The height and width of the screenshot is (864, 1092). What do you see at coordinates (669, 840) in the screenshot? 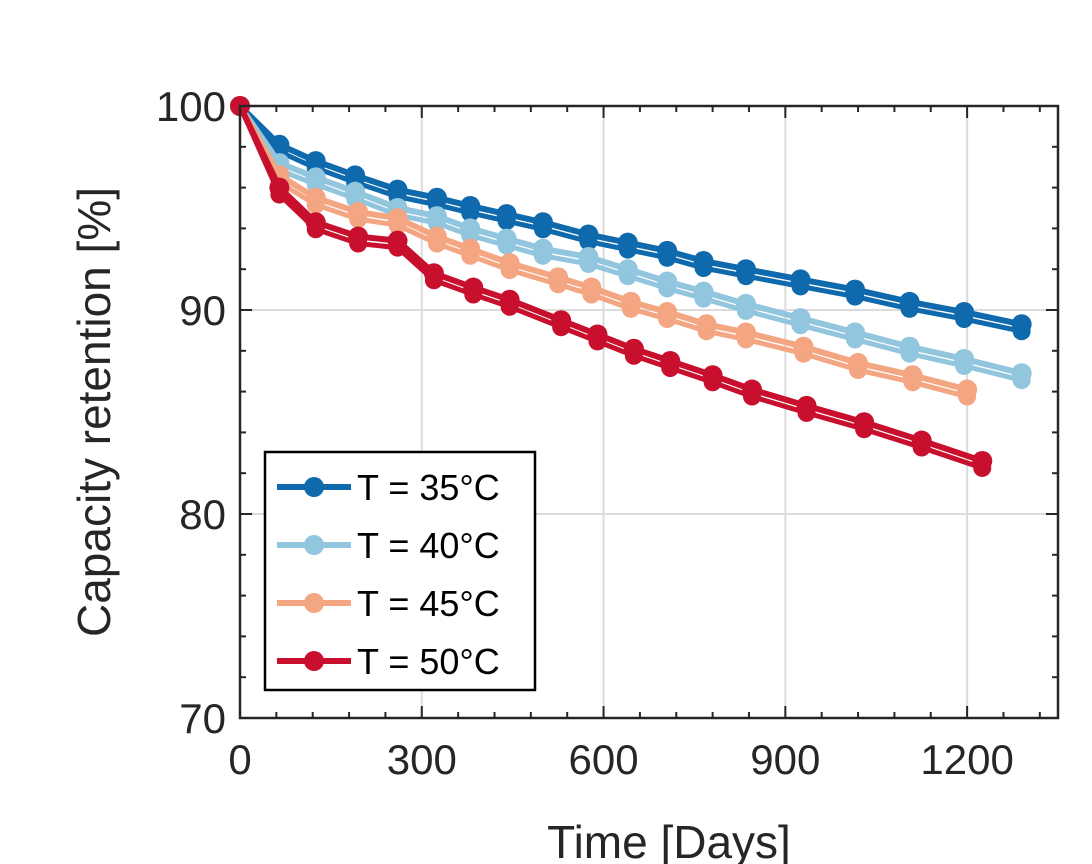
I see `x-axis-label: Time [Days]` at bounding box center [669, 840].